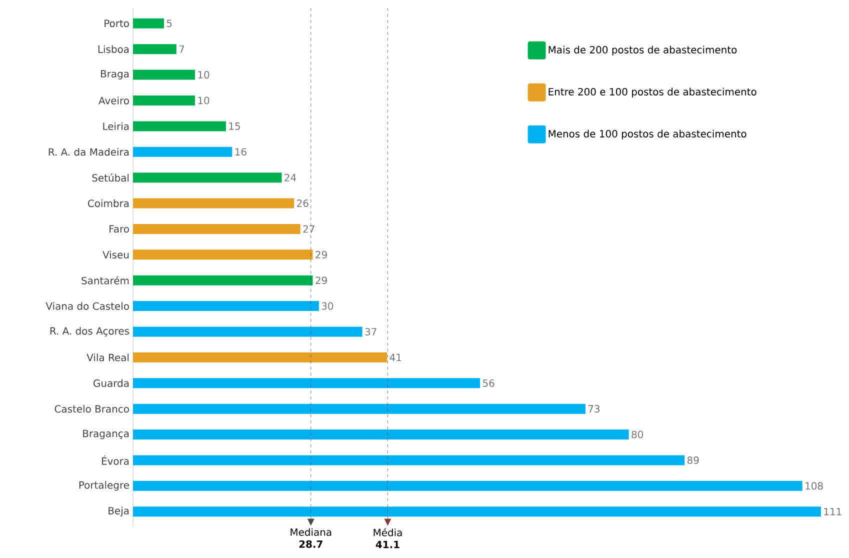 The height and width of the screenshot is (558, 849). What do you see at coordinates (118, 511) in the screenshot?
I see `y-tick-label: Beja` at bounding box center [118, 511].